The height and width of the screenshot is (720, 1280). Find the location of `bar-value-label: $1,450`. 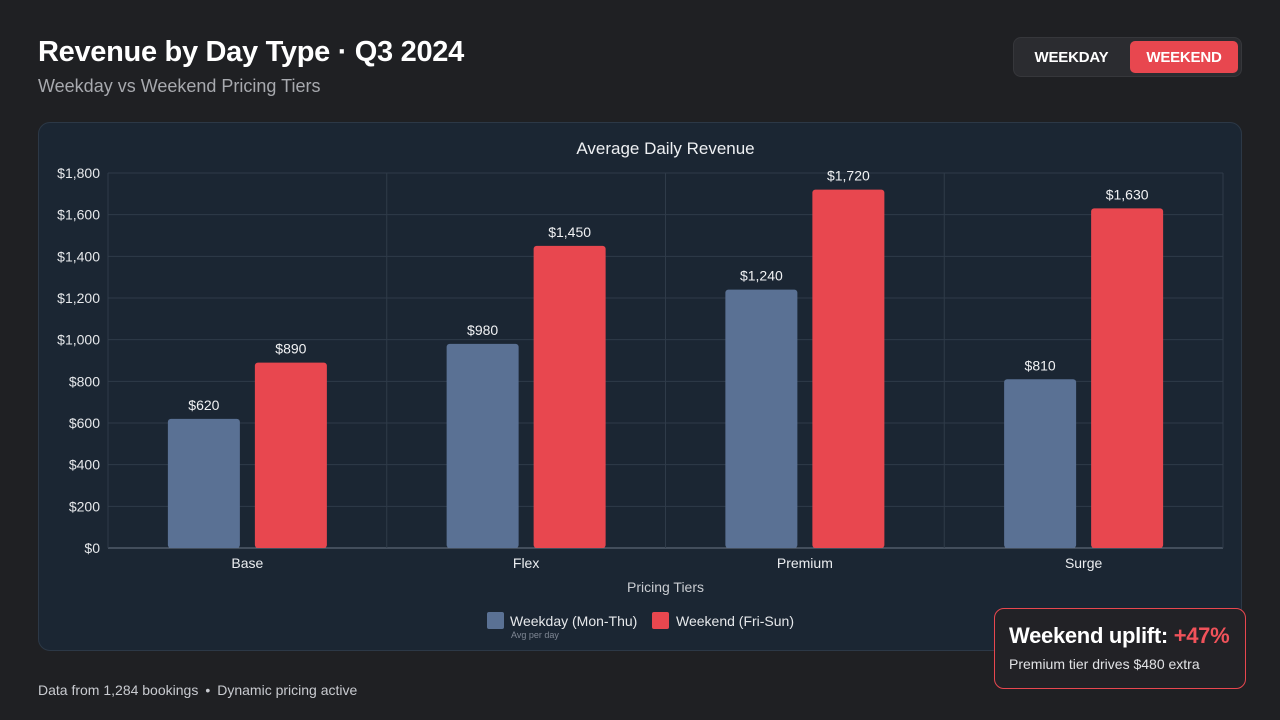

bar-value-label: $1,450 is located at coordinates (569, 232).